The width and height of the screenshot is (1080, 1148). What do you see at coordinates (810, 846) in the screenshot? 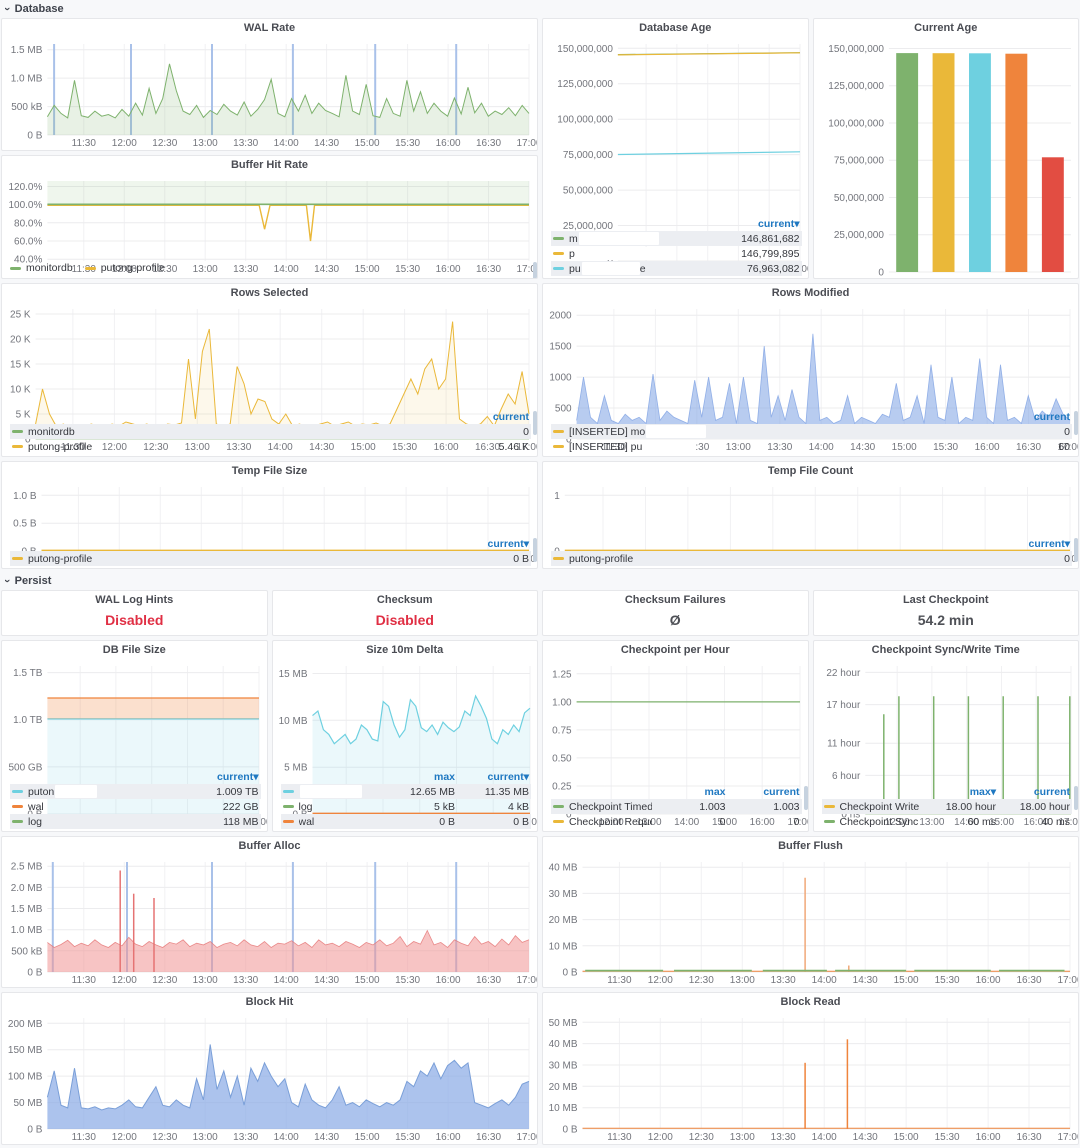
I see `panel-title: Buffer Flush` at bounding box center [810, 846].